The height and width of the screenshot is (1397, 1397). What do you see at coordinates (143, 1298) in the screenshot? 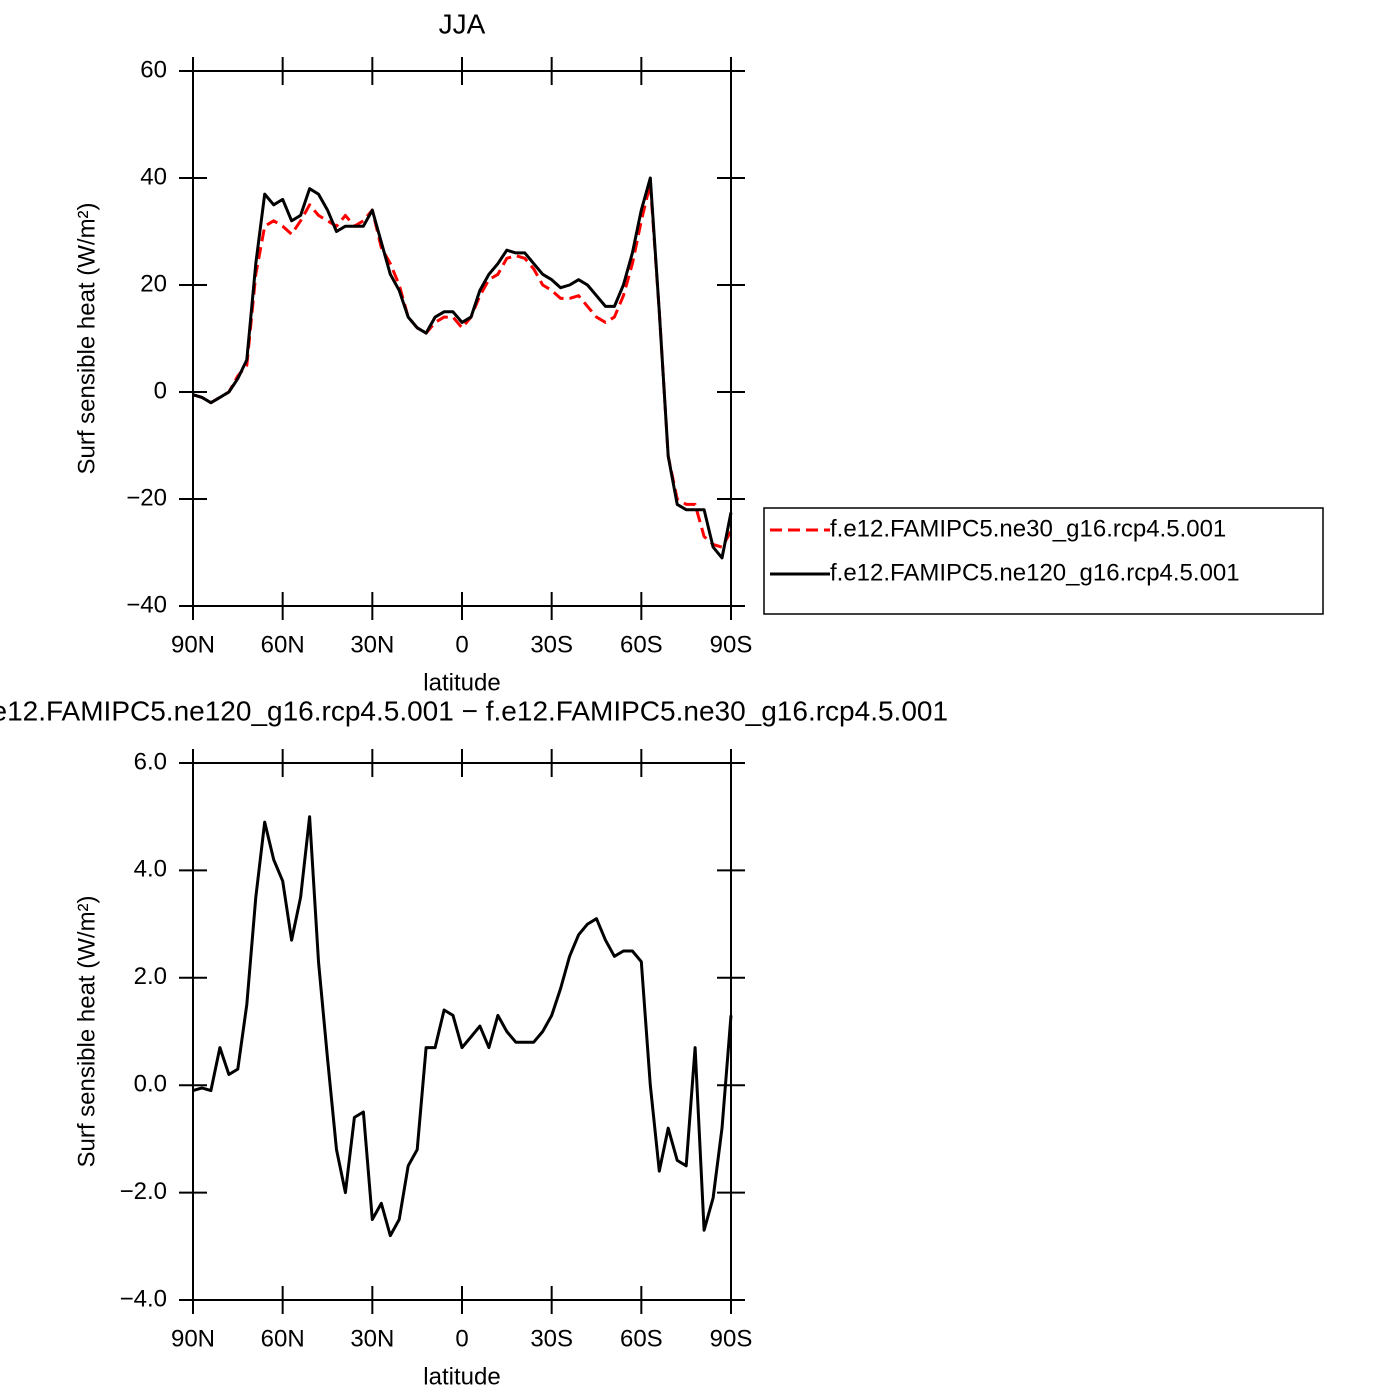
I see `y-tick-label: −4.0` at bounding box center [143, 1298].